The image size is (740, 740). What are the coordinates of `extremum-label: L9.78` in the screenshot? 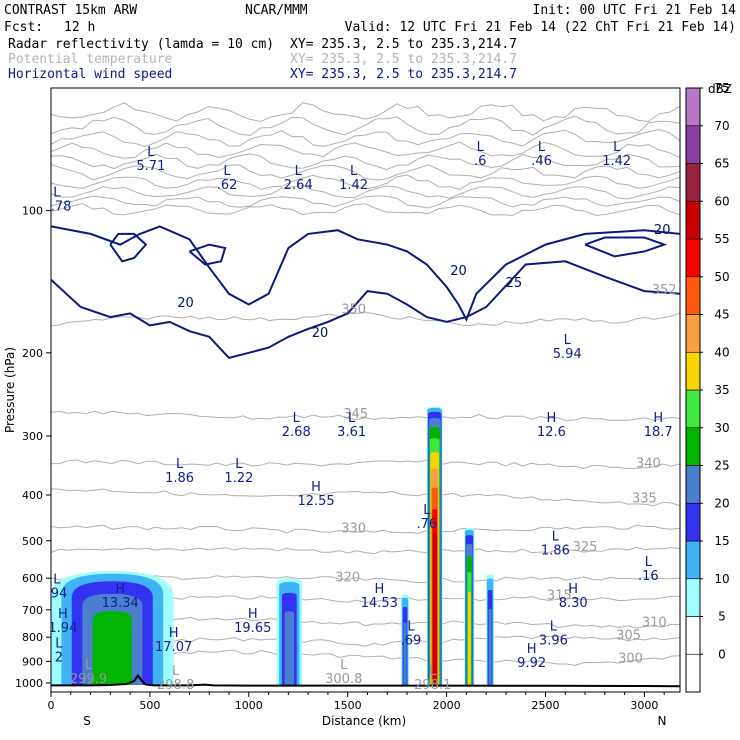 It's located at (61, 200).